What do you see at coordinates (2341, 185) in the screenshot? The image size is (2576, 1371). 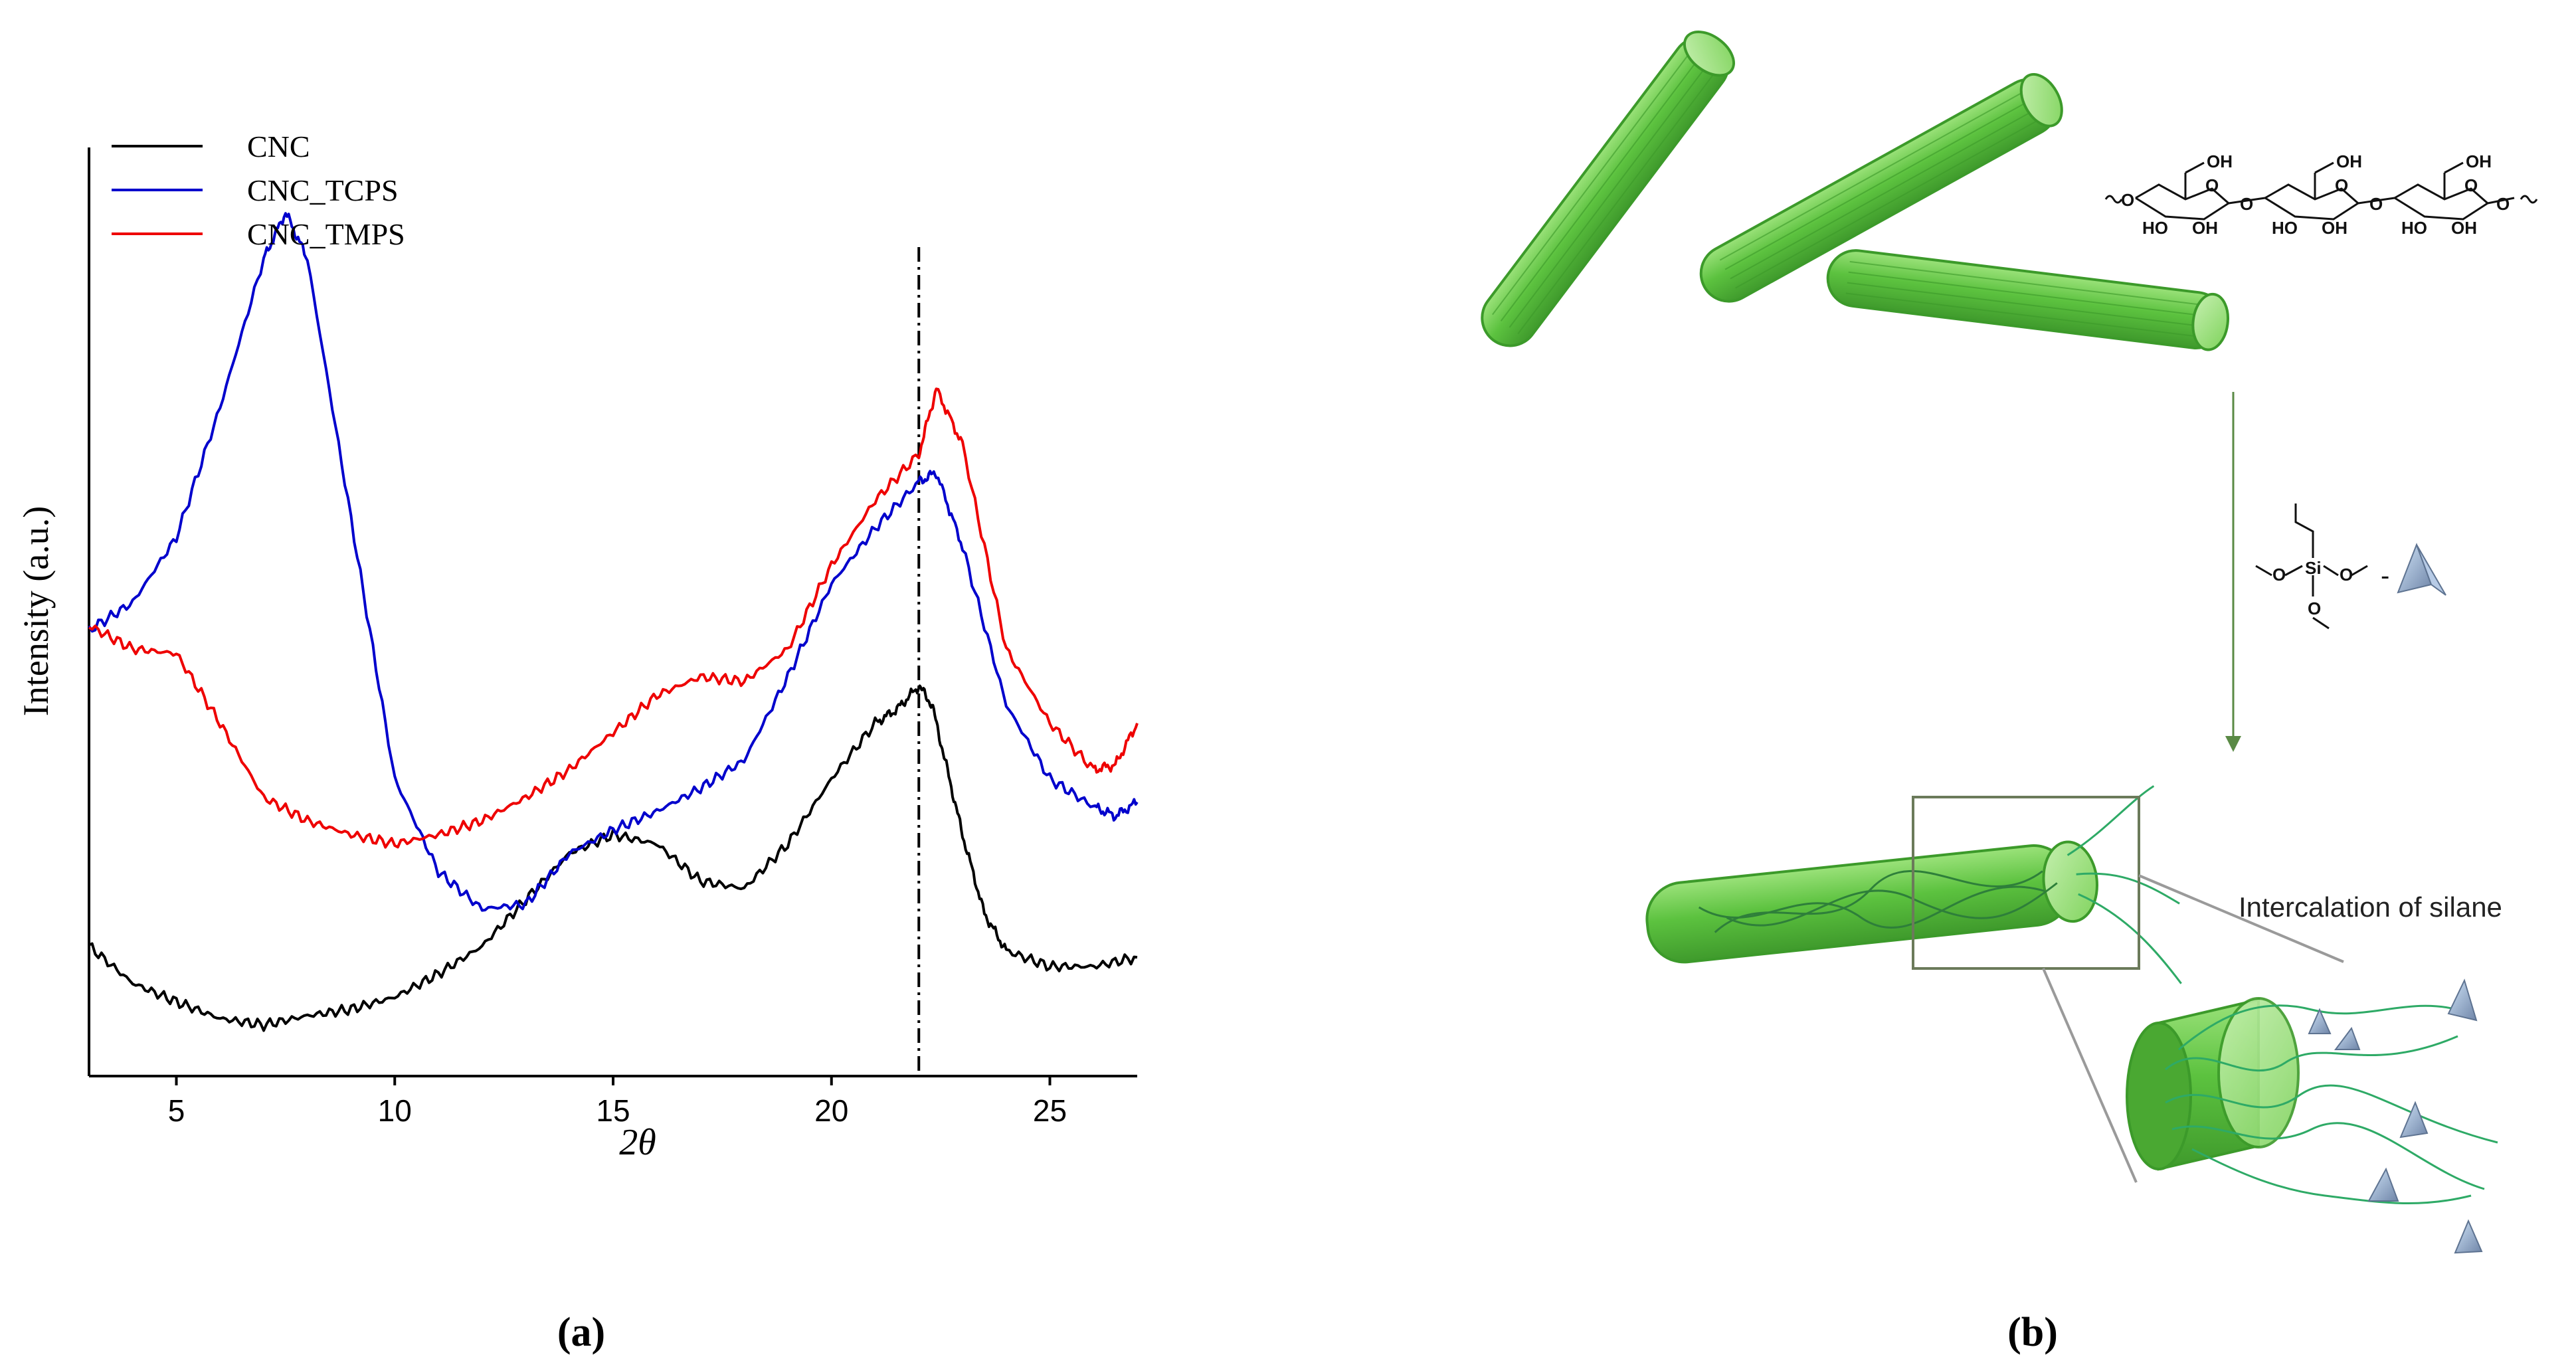 I see `cellulose-o-ring-2: O` at bounding box center [2341, 185].